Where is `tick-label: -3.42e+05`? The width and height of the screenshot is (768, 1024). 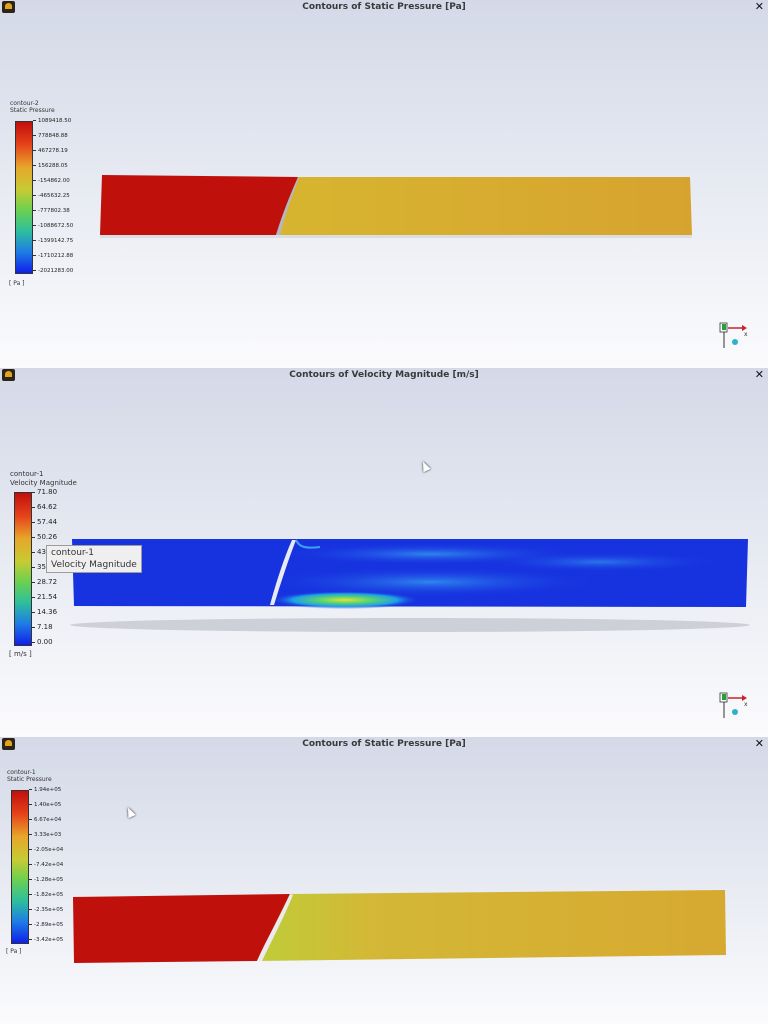 tick-label: -3.42e+05 is located at coordinates (46, 940).